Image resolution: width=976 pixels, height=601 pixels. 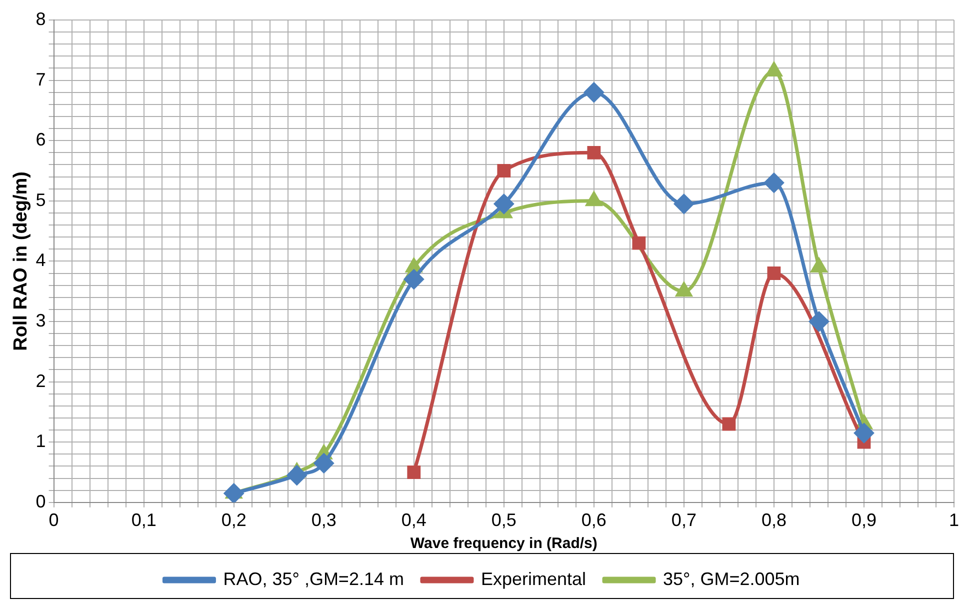 What do you see at coordinates (503, 520) in the screenshot?
I see `x-tick-label: 0,5` at bounding box center [503, 520].